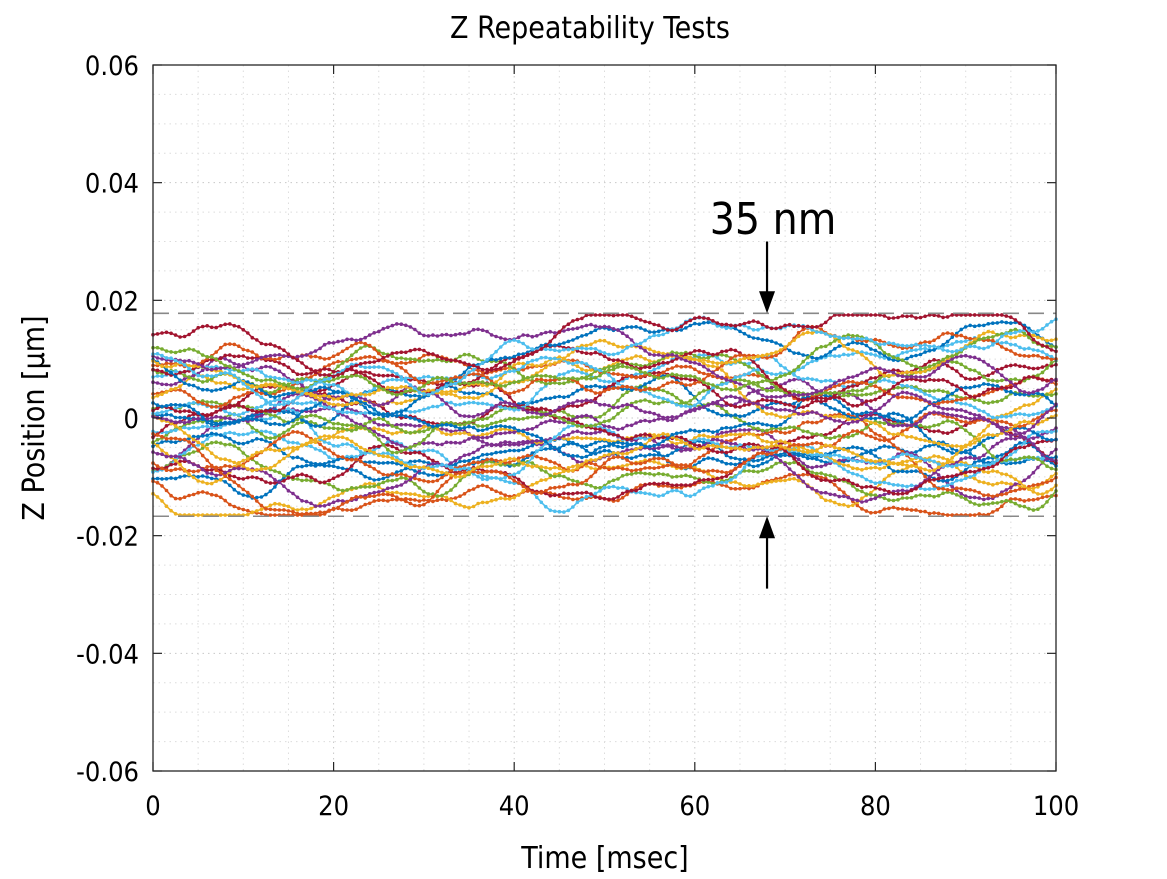 This screenshot has width=1167, height=879. I want to click on x-tick-label: 60, so click(694, 806).